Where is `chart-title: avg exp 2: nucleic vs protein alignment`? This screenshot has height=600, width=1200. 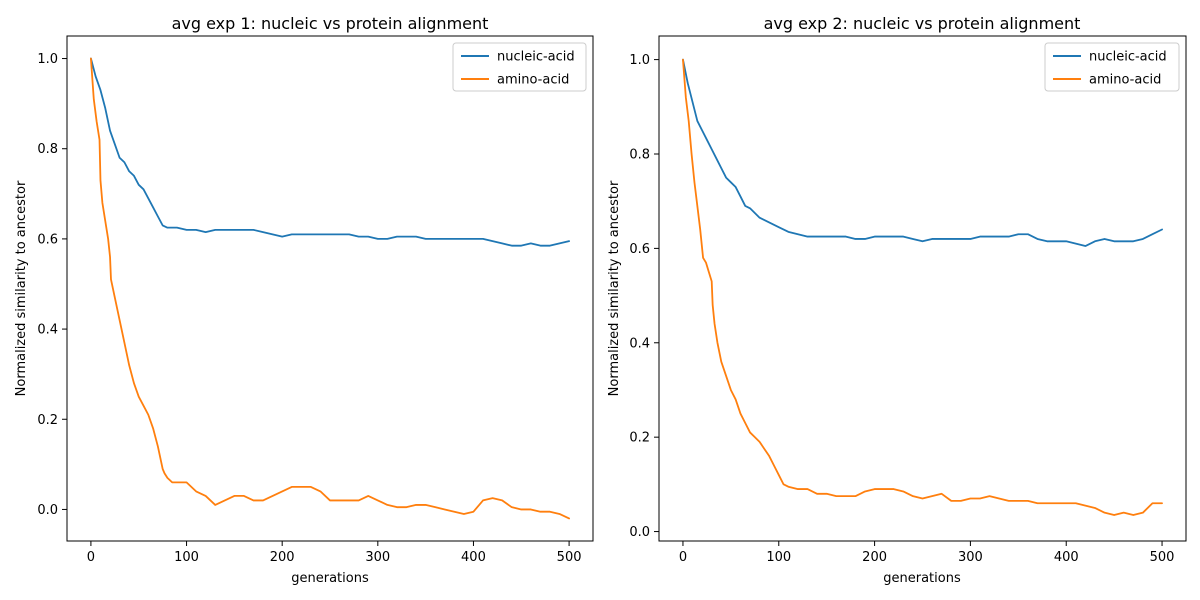
chart-title: avg exp 2: nucleic vs protein alignment is located at coordinates (922, 23).